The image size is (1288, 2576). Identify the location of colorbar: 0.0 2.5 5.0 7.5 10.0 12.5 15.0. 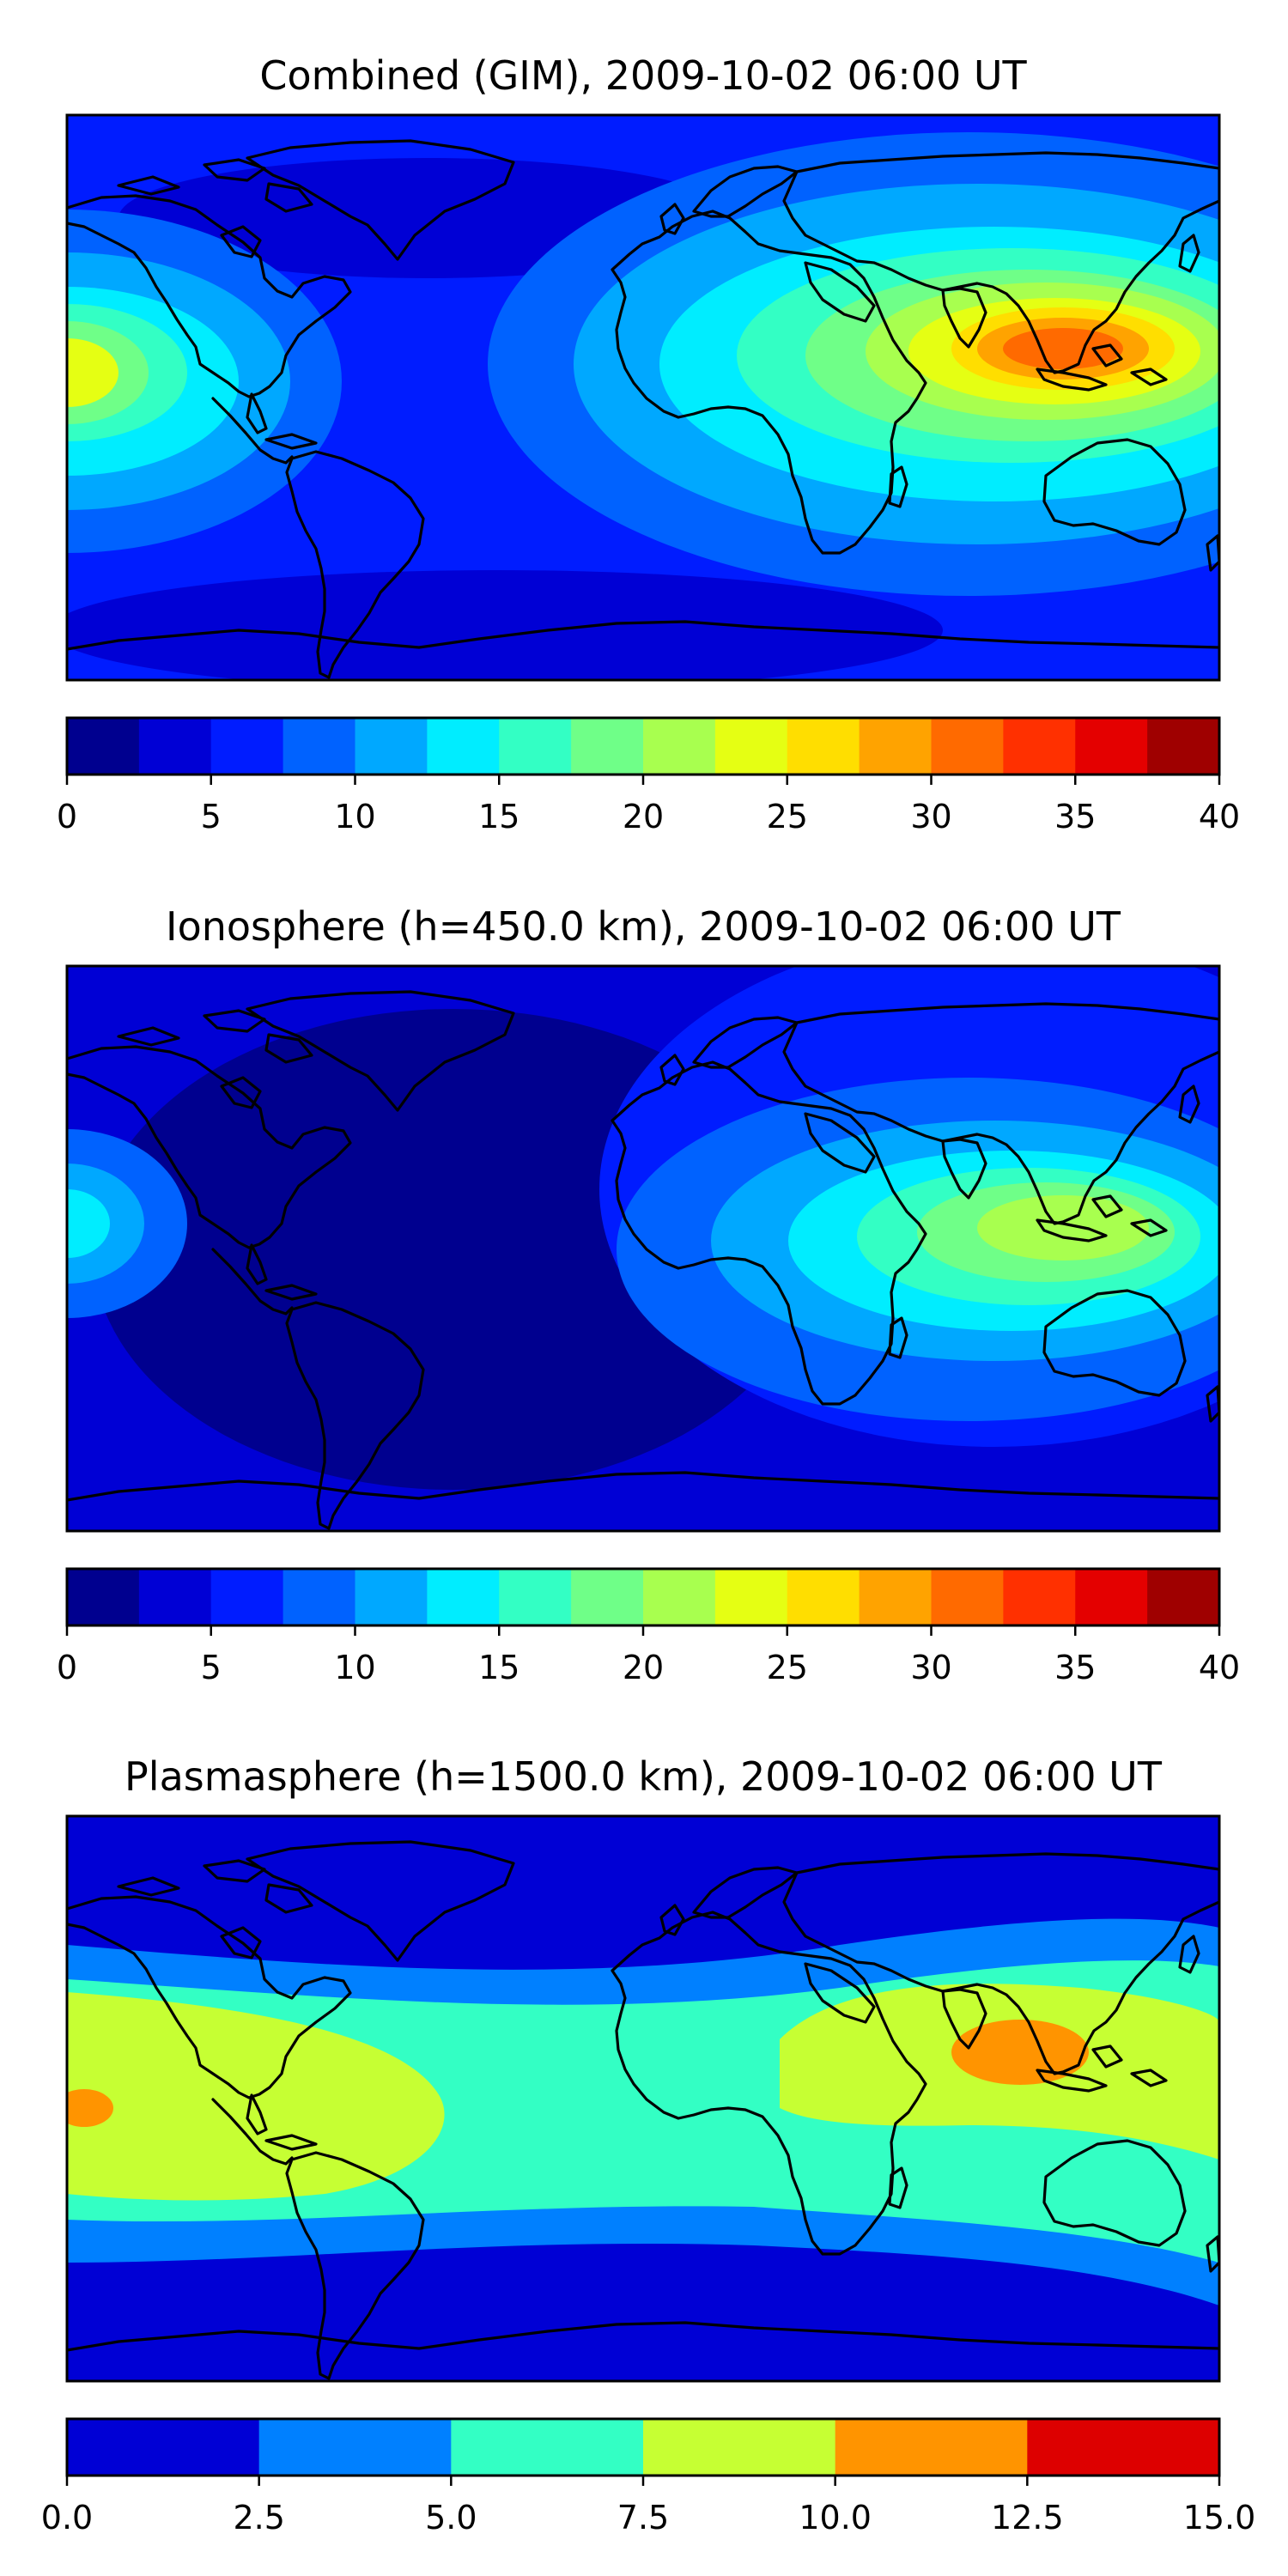
(649, 2477).